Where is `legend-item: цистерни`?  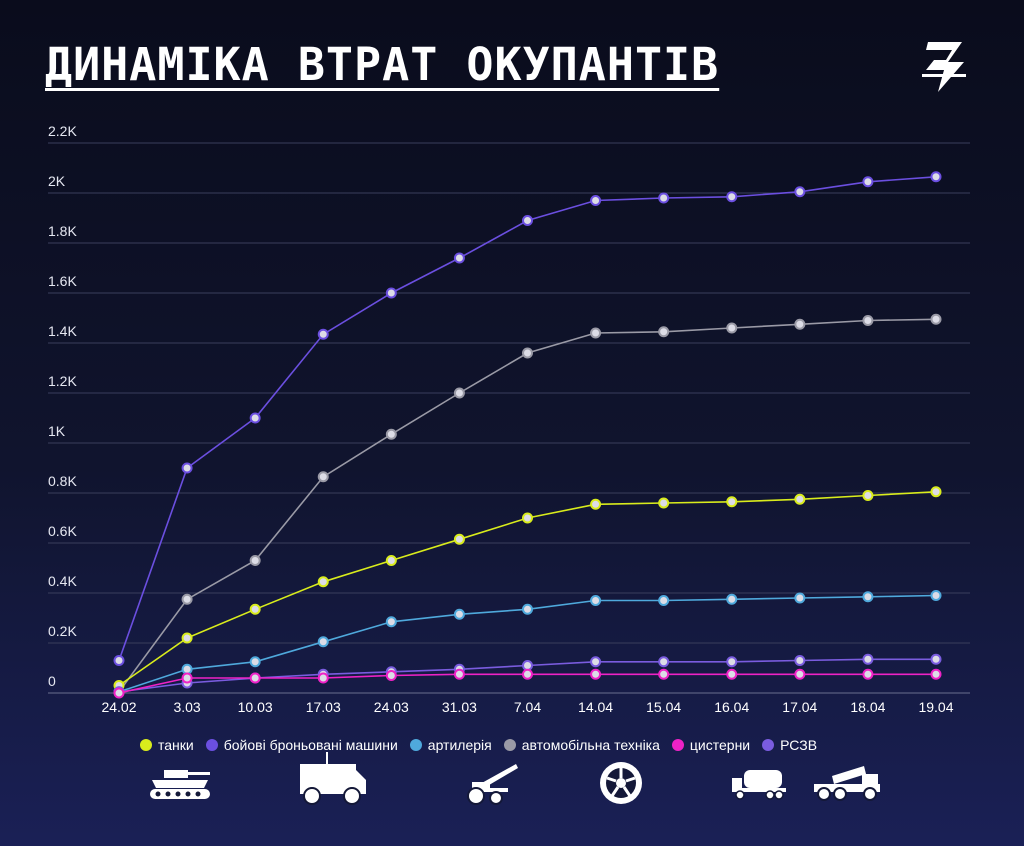
legend-item: цистерни is located at coordinates (711, 745).